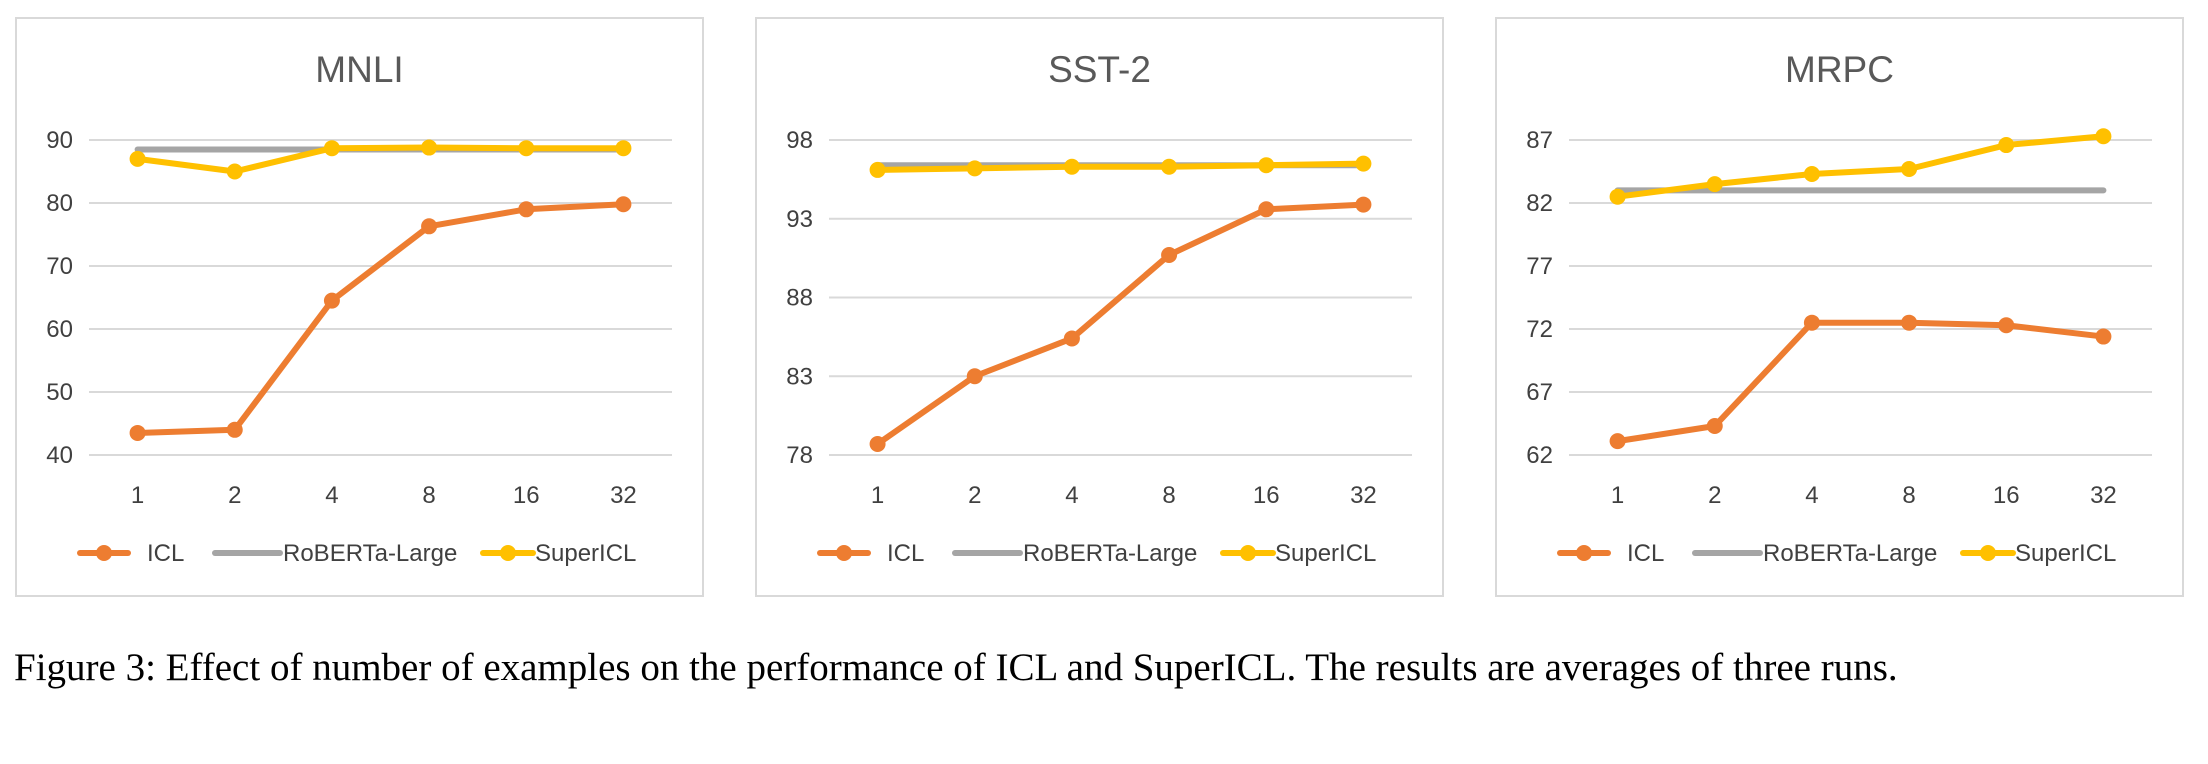 This screenshot has width=2208, height=764. I want to click on y-tick-label: 83, so click(799, 376).